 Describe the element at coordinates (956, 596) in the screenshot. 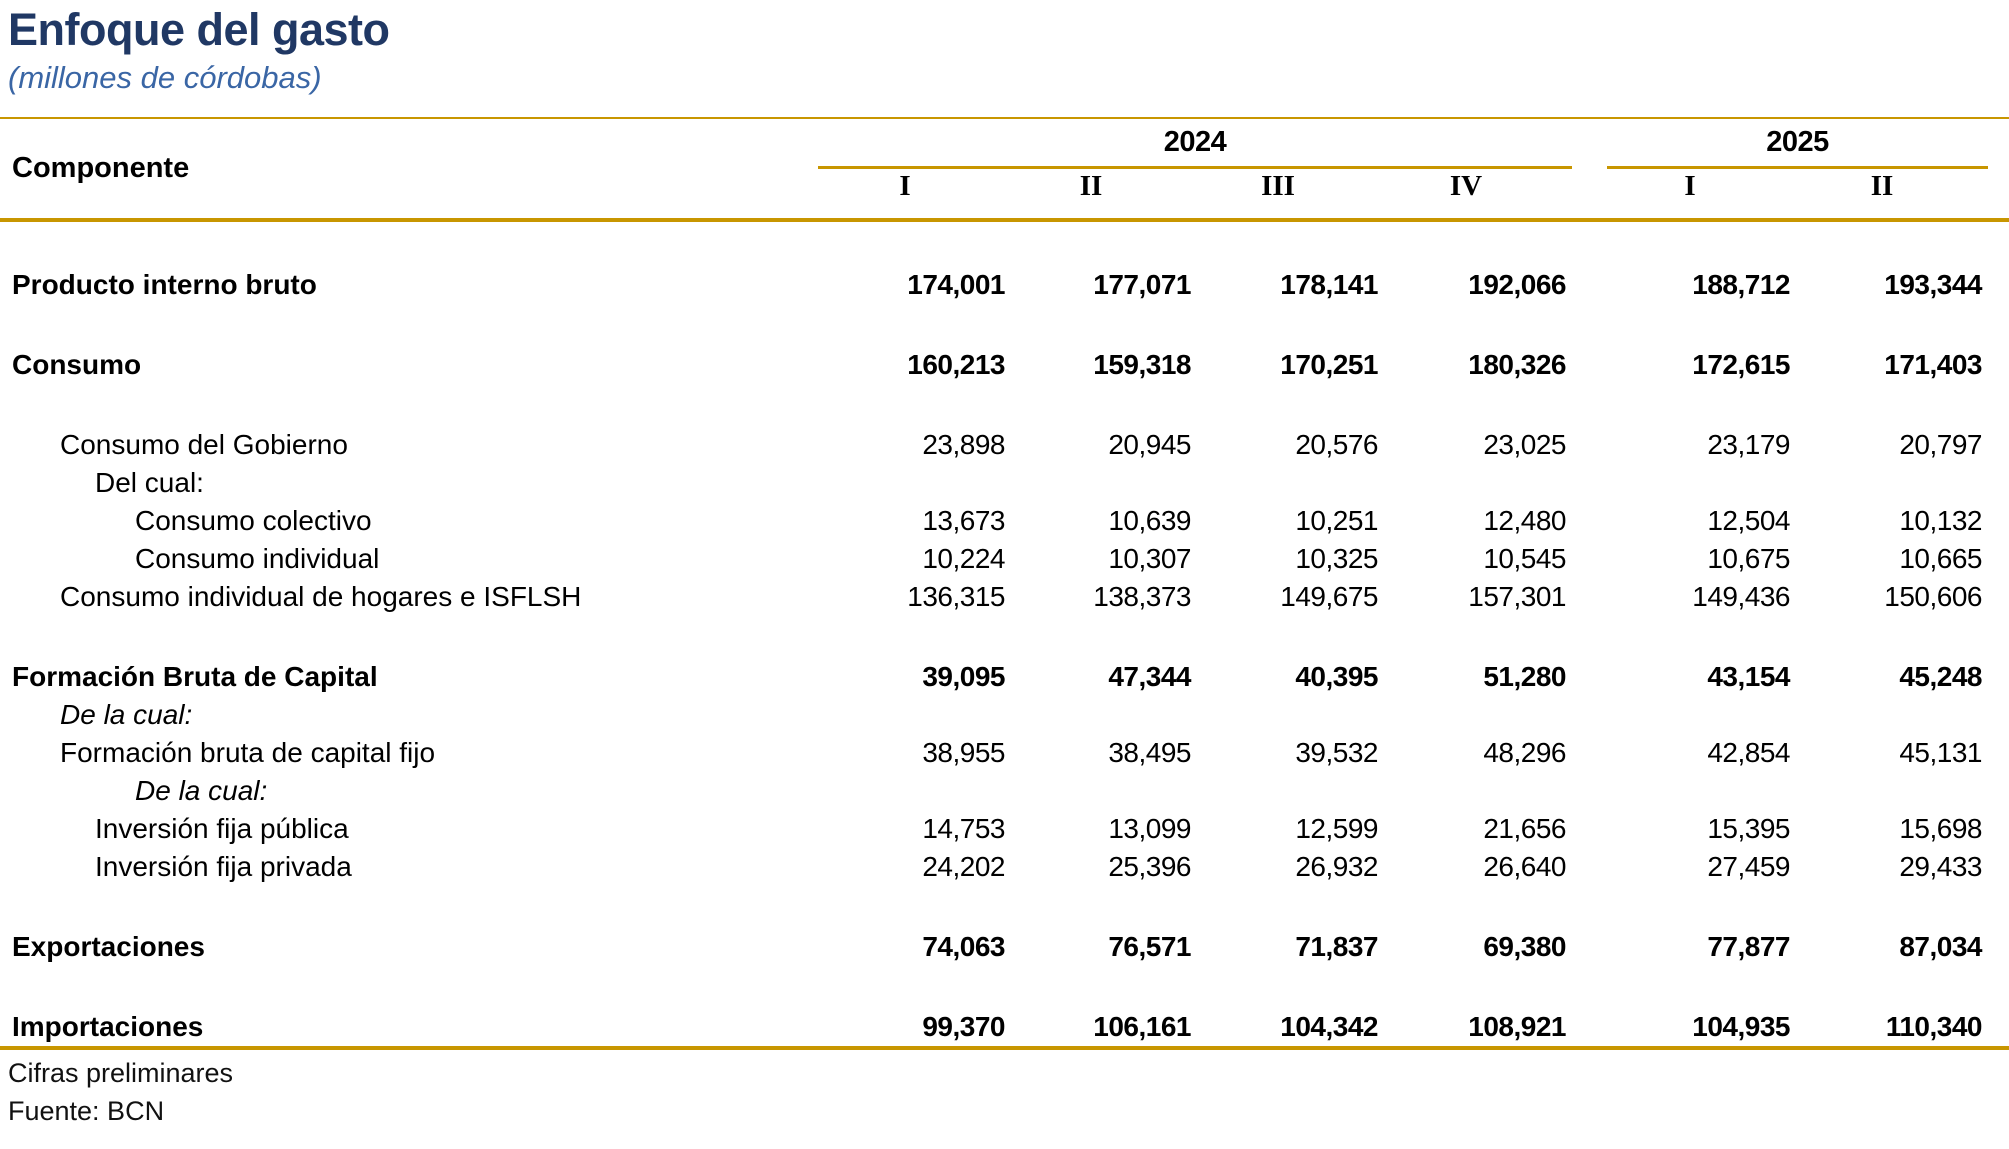

I see `row-value: 136,315` at that location.